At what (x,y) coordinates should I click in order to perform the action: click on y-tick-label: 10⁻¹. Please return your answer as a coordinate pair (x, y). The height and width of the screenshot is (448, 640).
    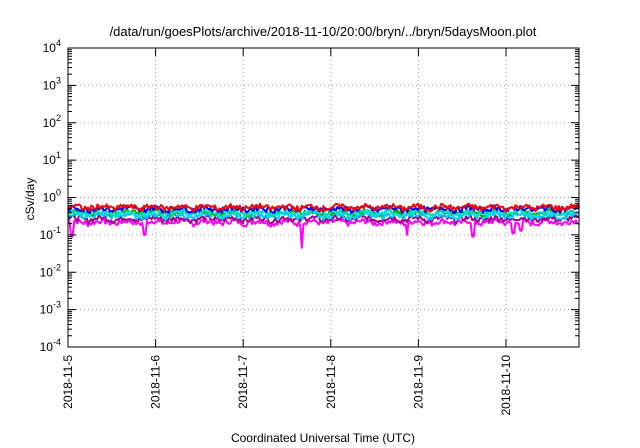
    Looking at the image, I should click on (50, 233).